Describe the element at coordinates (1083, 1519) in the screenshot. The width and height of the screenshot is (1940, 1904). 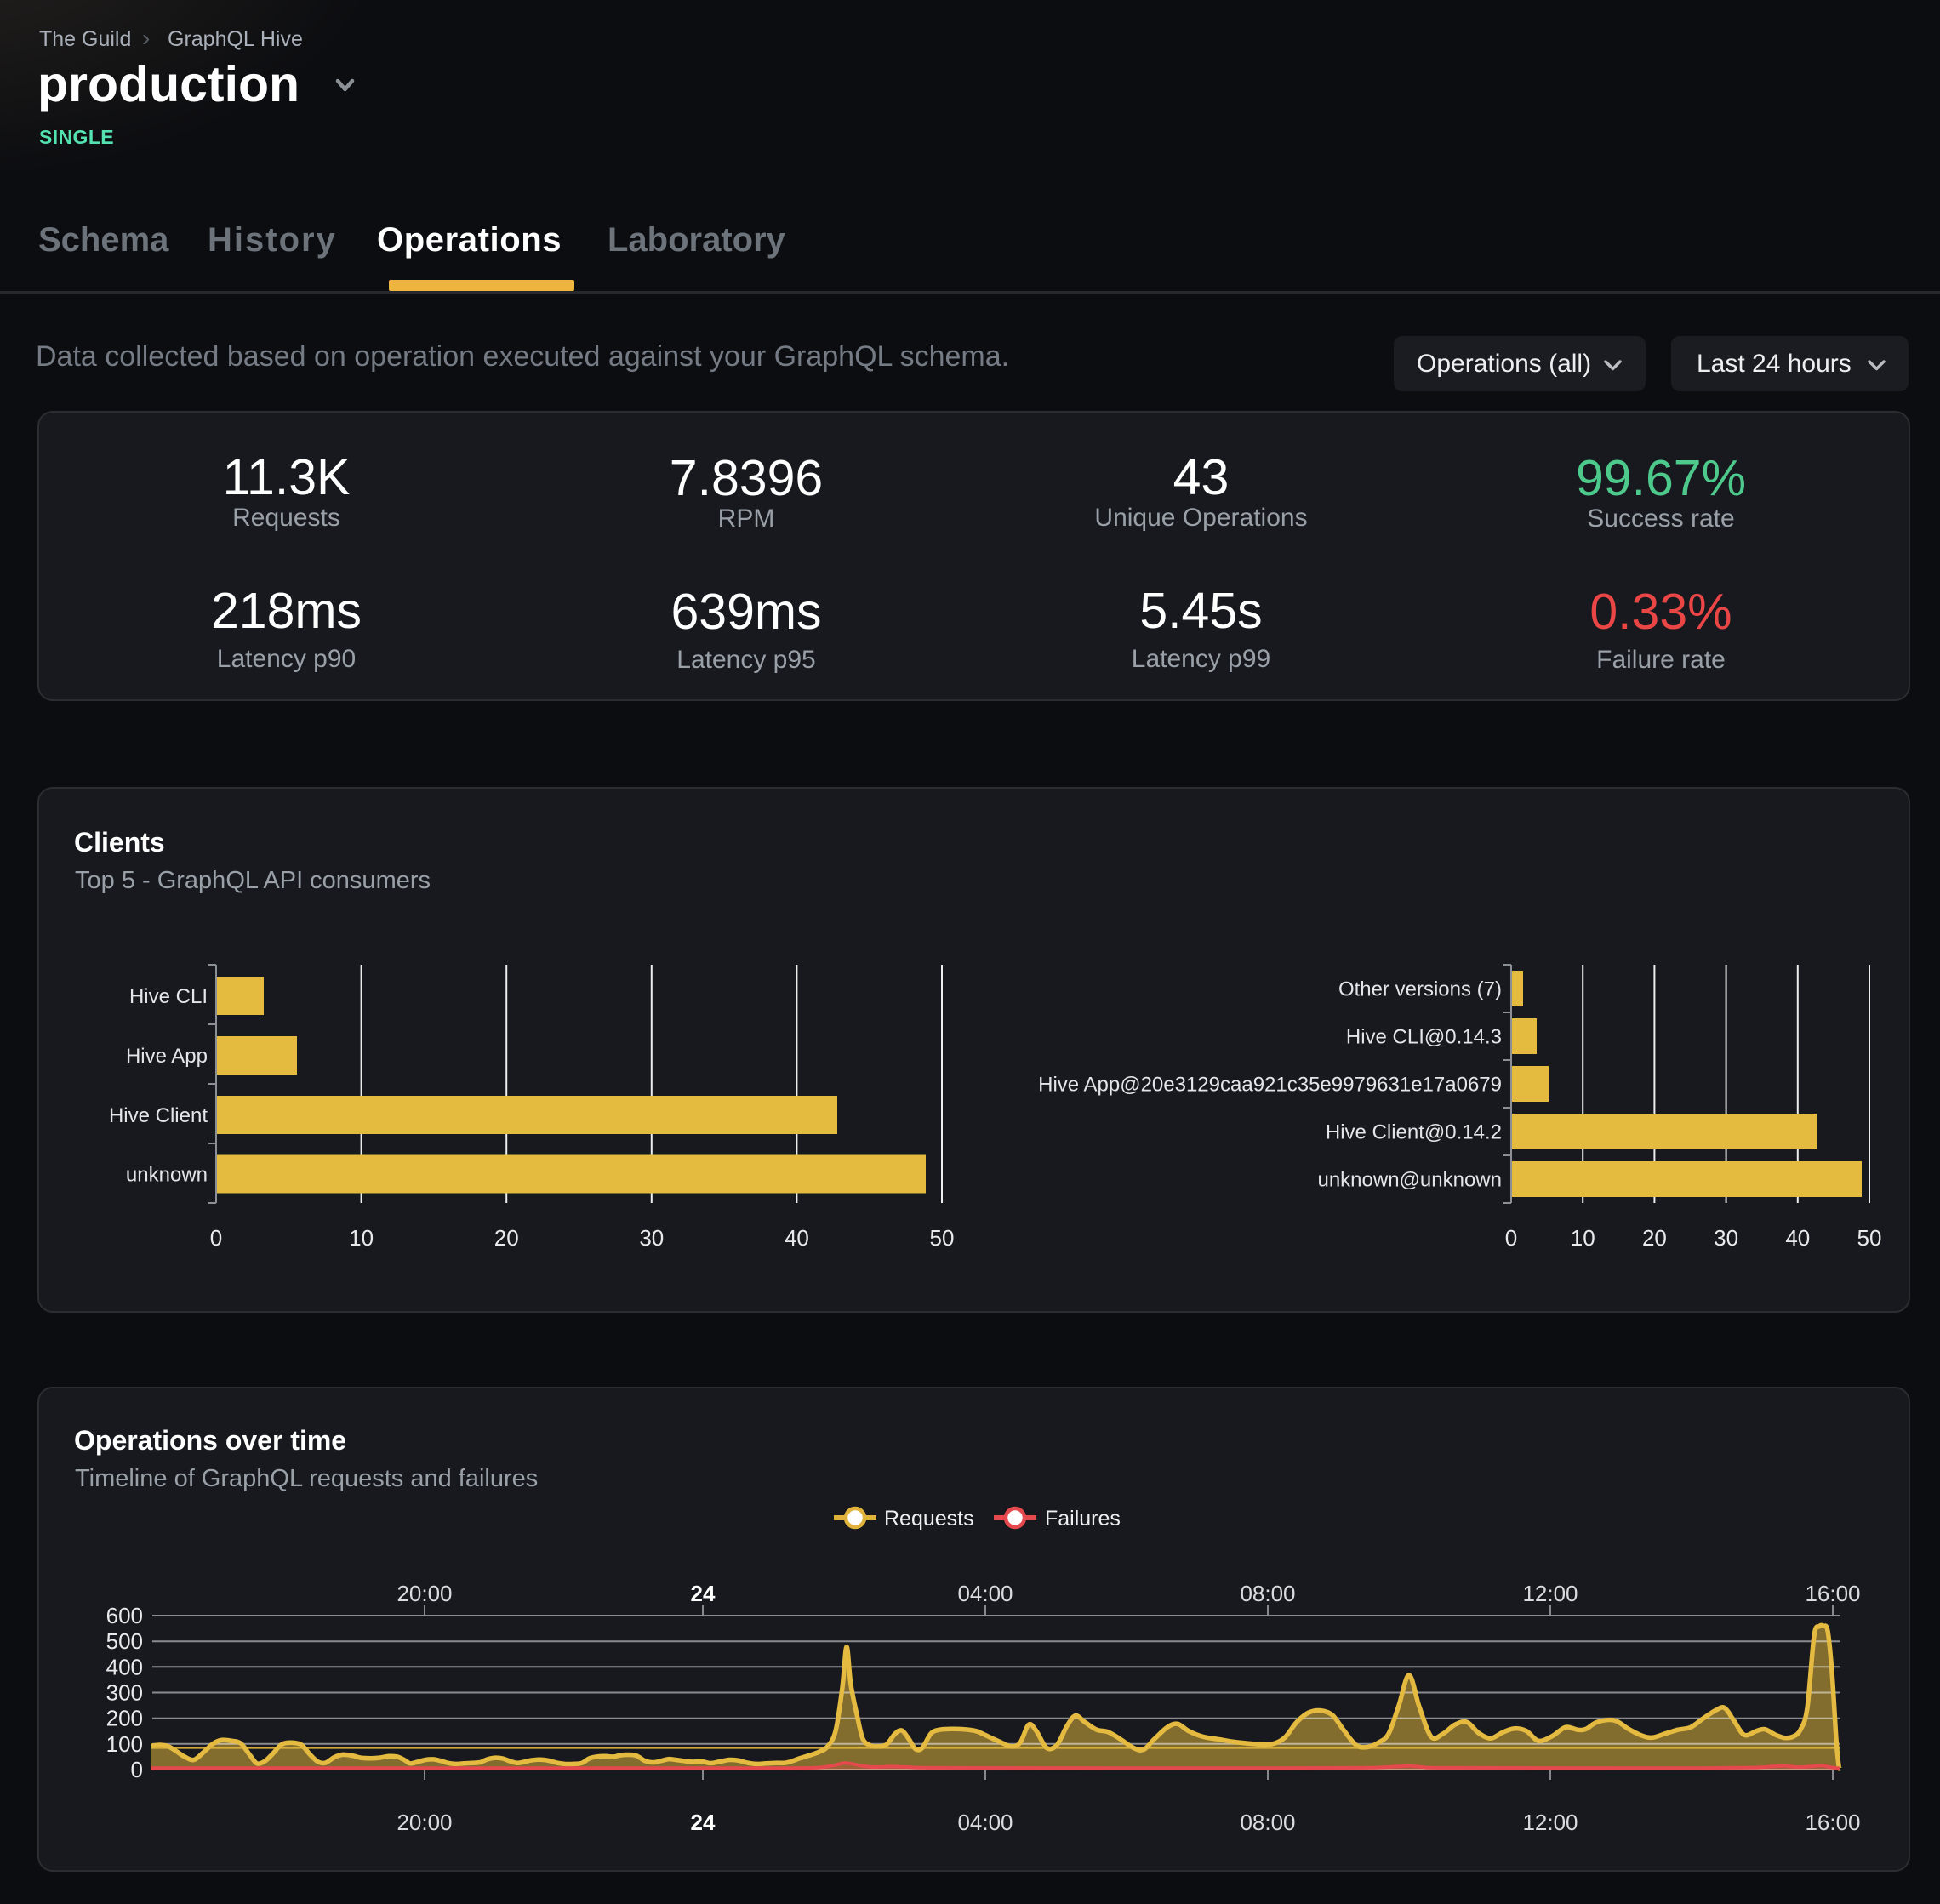
I see `svg-text: Failures` at that location.